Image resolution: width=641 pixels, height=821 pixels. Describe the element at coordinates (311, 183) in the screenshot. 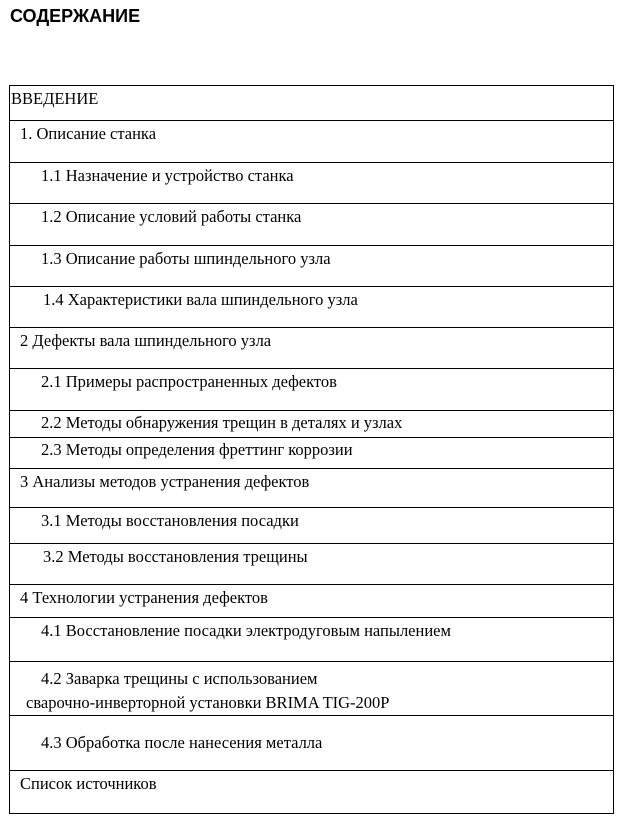

I see `toc-row-1-1: 1.1 Назначение и устройство станка` at that location.